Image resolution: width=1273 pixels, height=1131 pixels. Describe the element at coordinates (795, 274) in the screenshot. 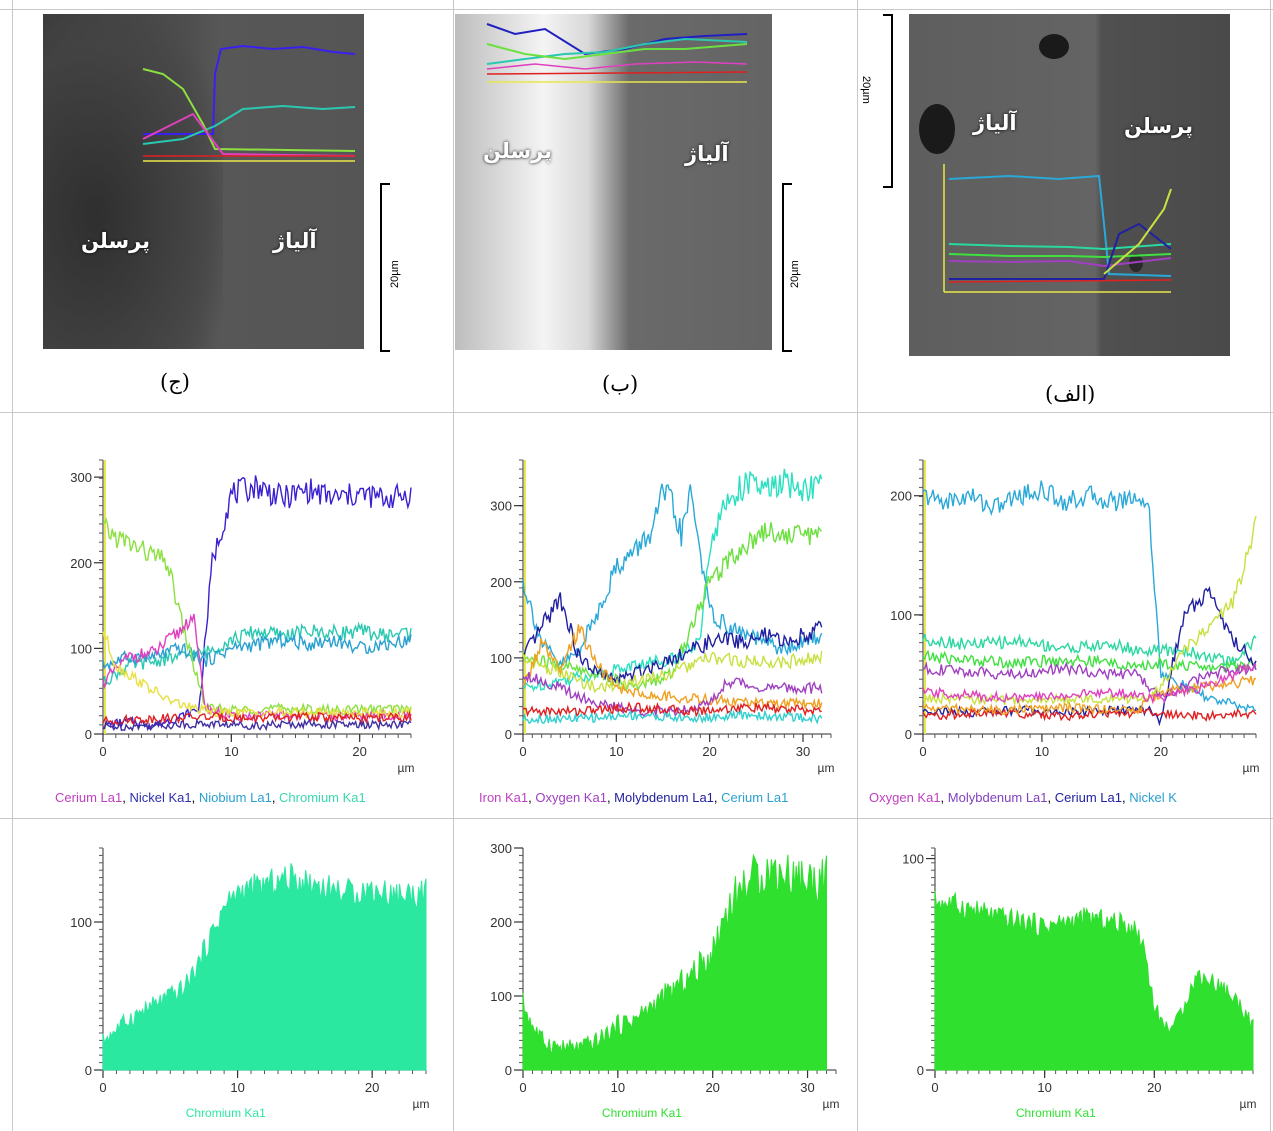

I see `scale-label-middle: 20µm` at that location.